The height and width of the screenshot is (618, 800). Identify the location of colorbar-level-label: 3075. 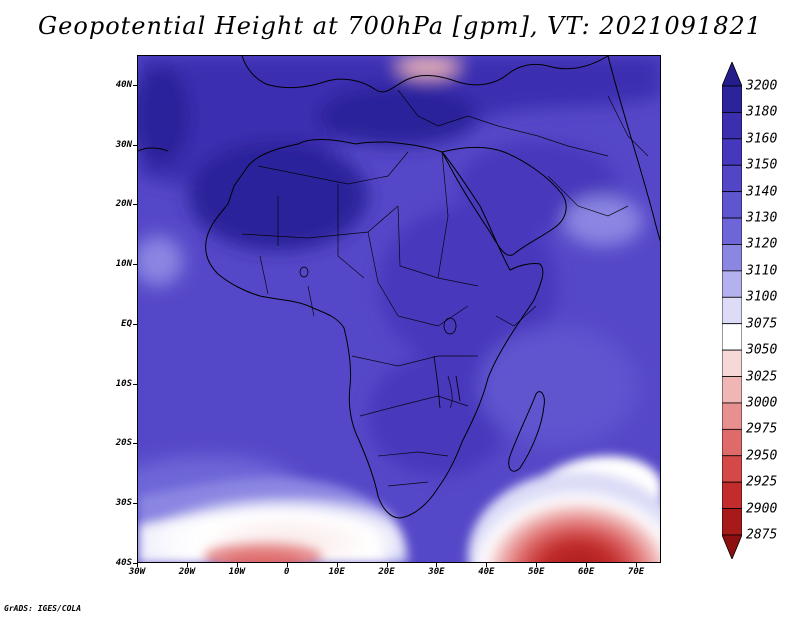
(762, 324).